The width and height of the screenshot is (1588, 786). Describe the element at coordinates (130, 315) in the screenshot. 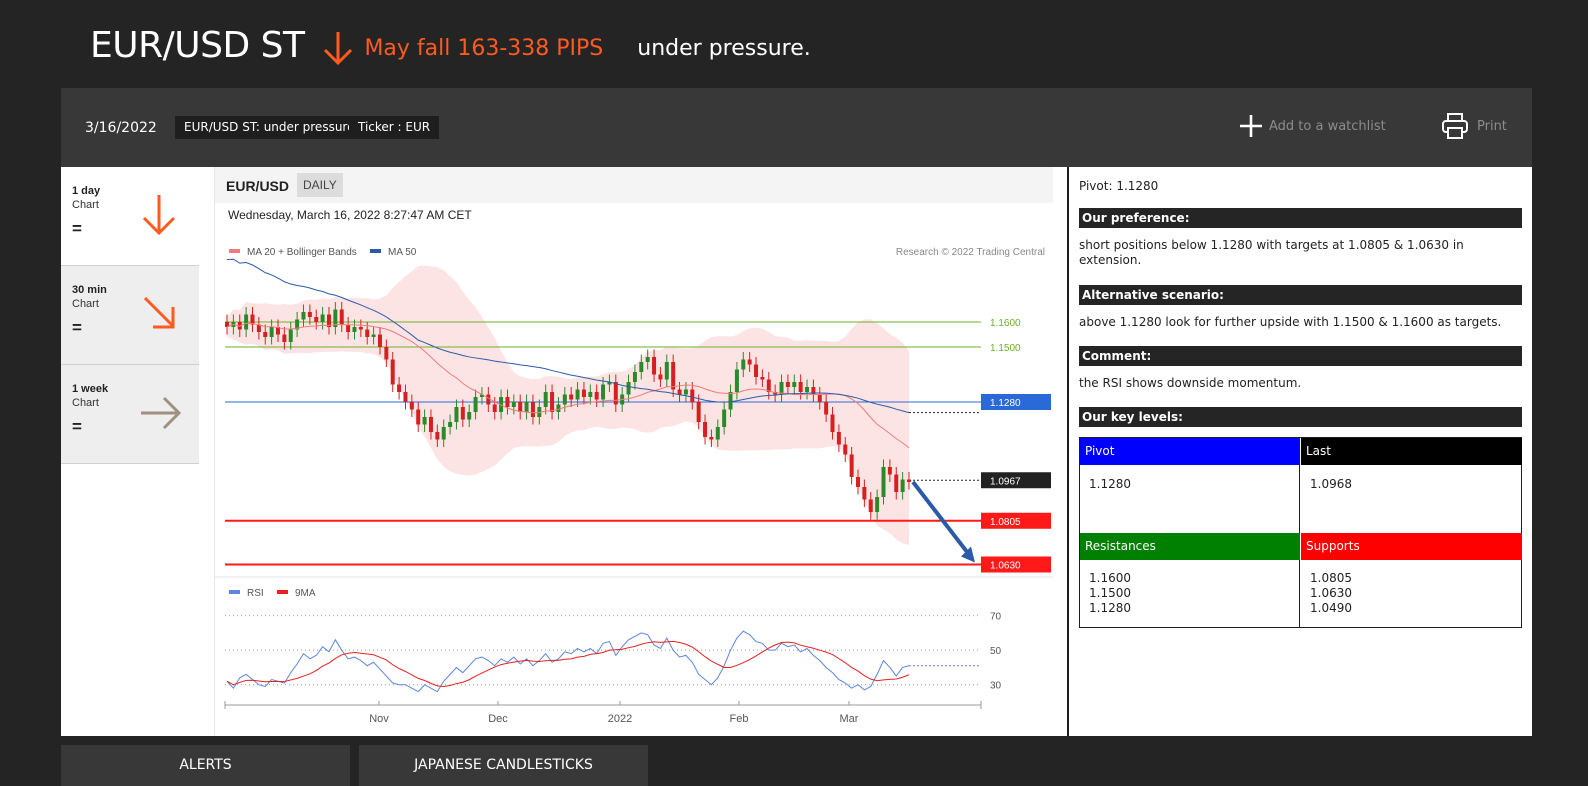

I see `period-30min: 30 min Chart =` at that location.